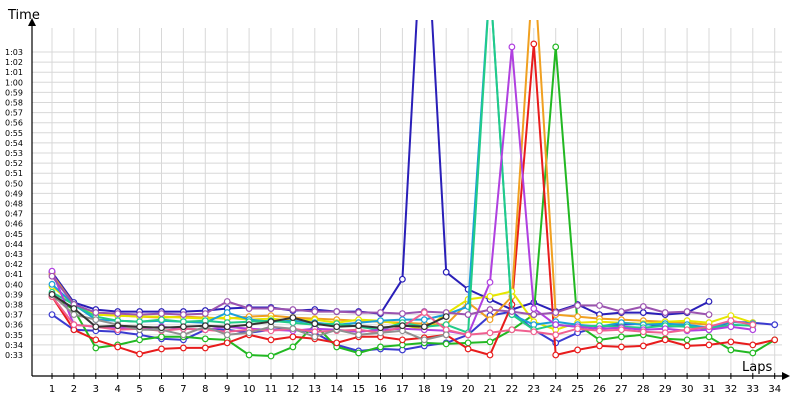  Describe the element at coordinates (96, 389) in the screenshot. I see `x-tick-label: 3` at that location.